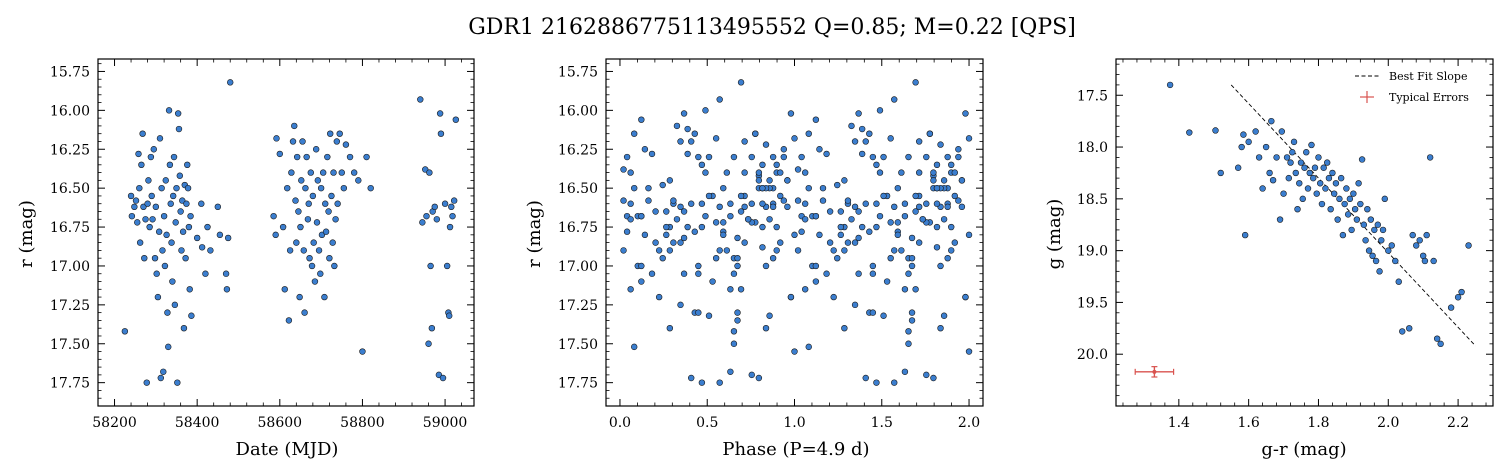 The width and height of the screenshot is (1508, 473). Describe the element at coordinates (882, 423) in the screenshot. I see `x-tick-label: 1.5` at that location.